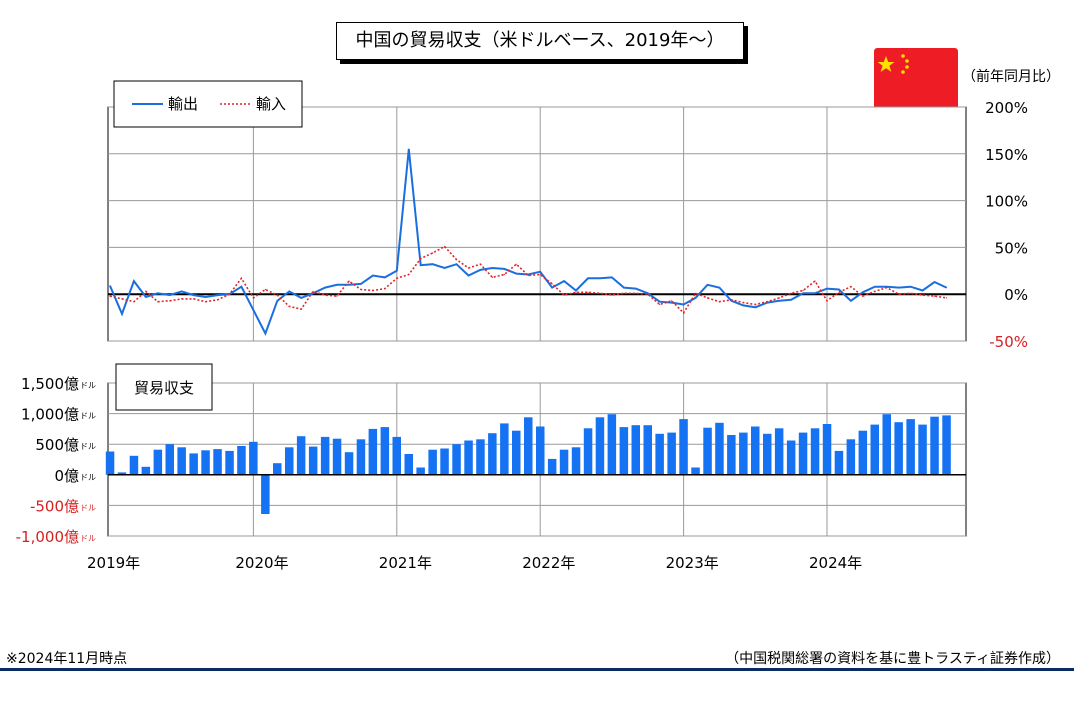  I want to click on source-note: （中国税関総署の資料を基に豊トラスティ証券作成）, so click(892, 659).